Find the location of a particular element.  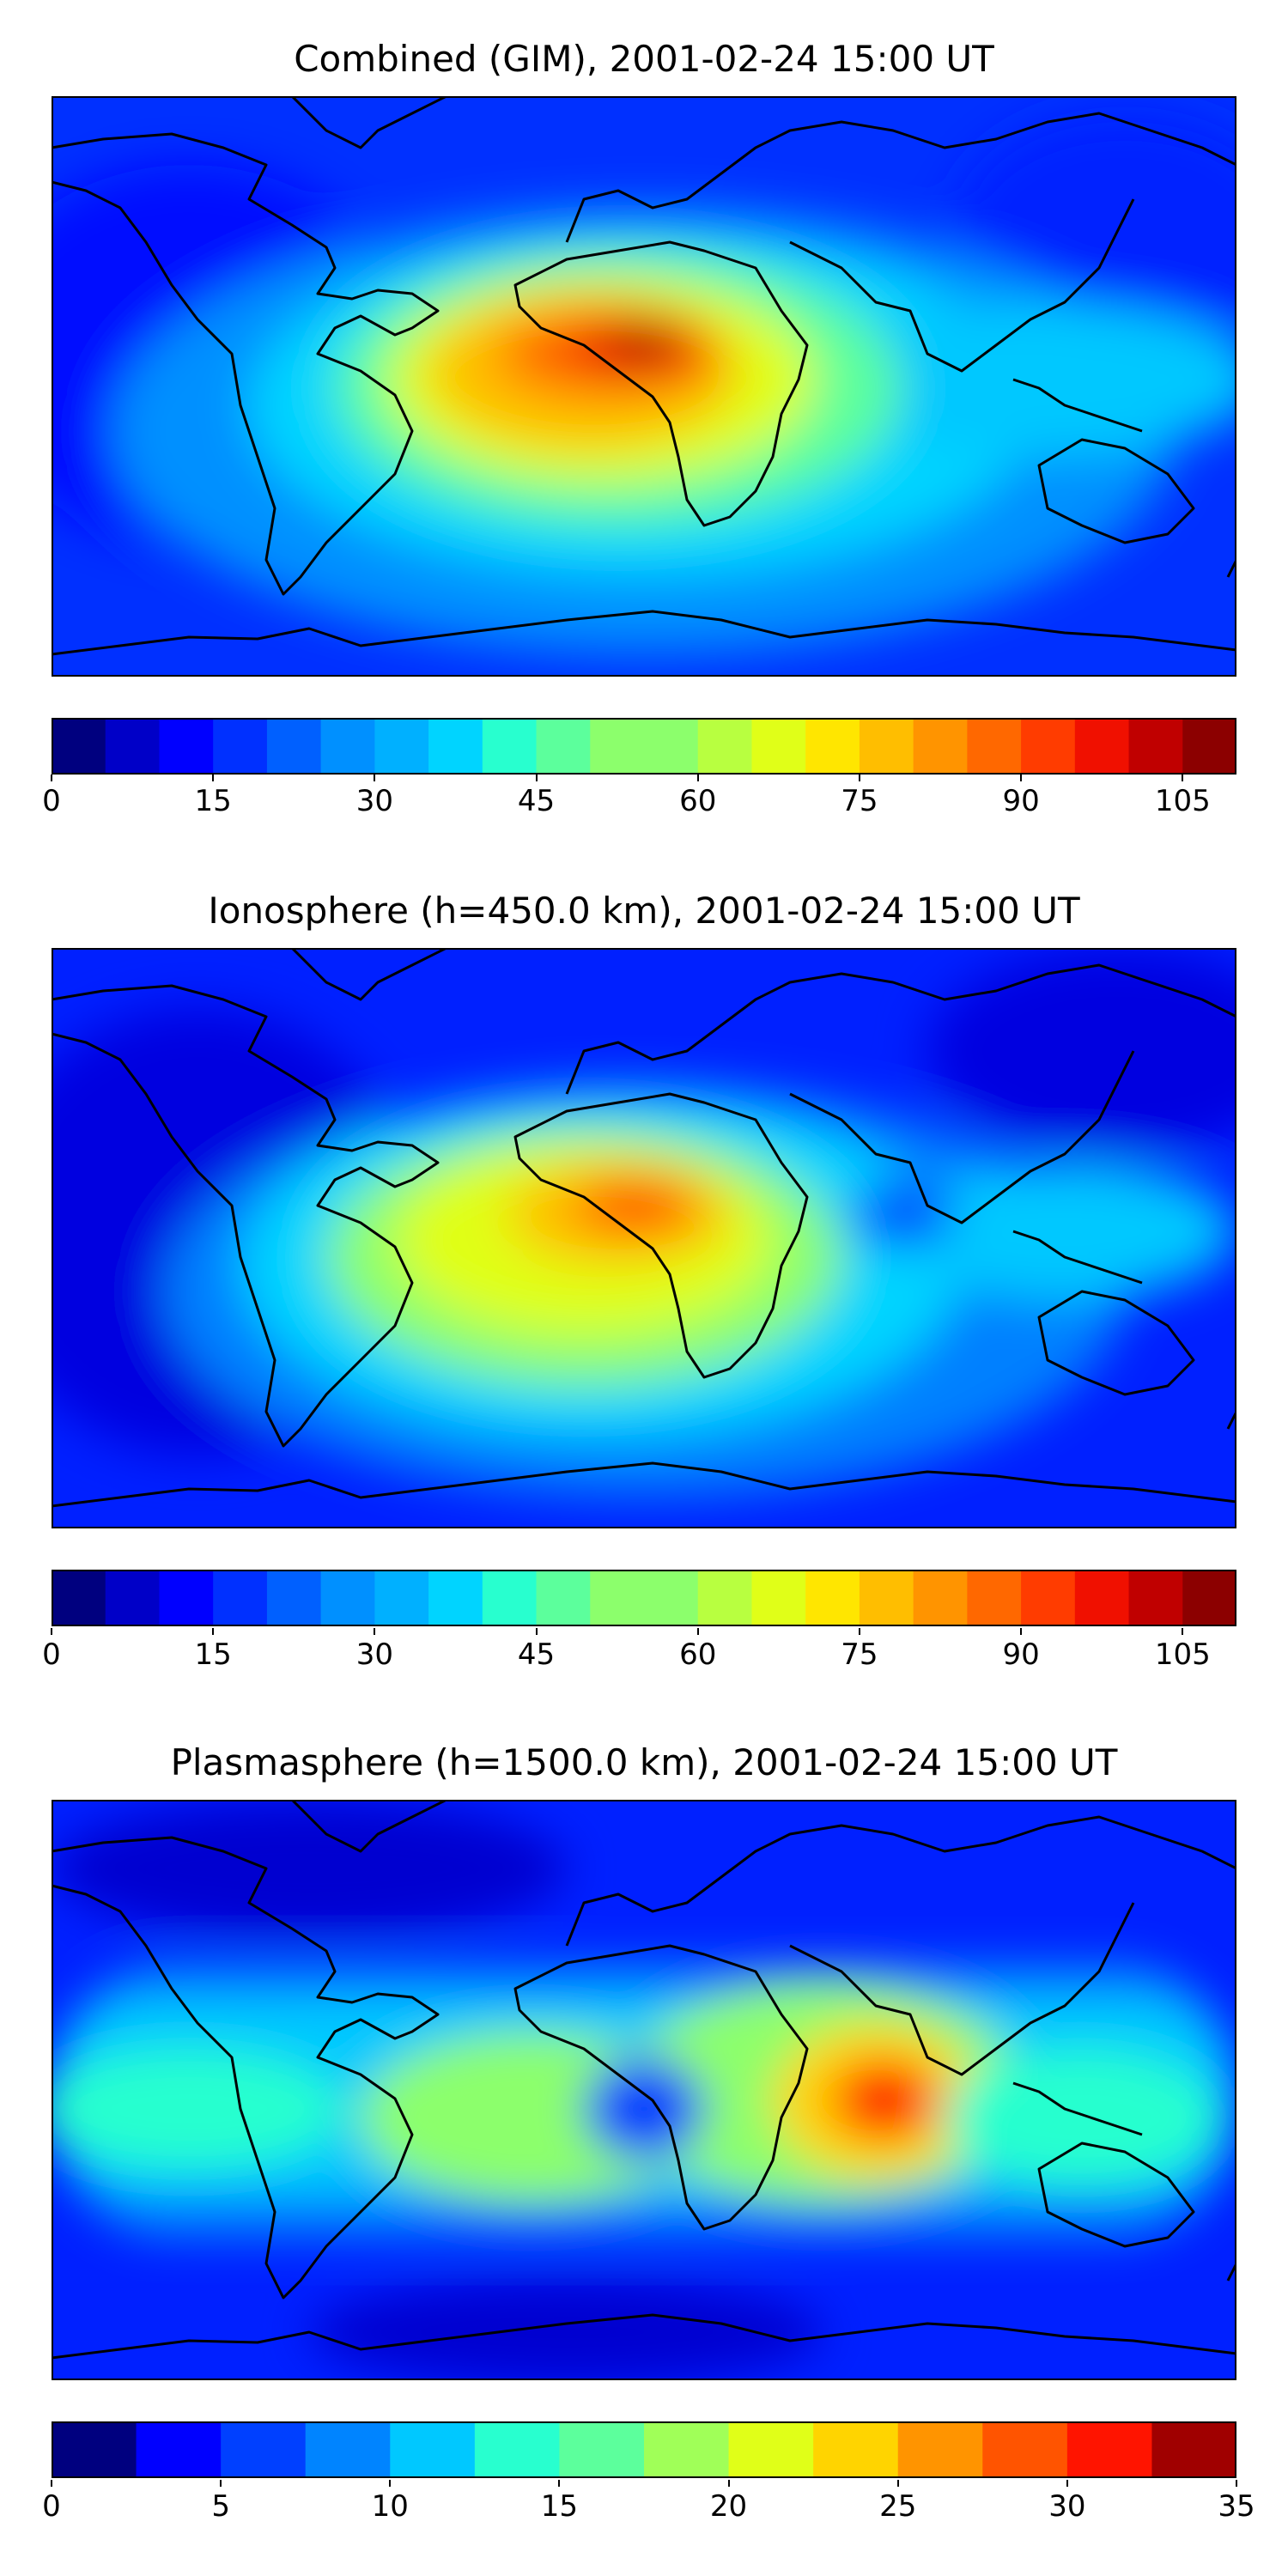

colorbar-tick-label: 10 is located at coordinates (390, 2507).